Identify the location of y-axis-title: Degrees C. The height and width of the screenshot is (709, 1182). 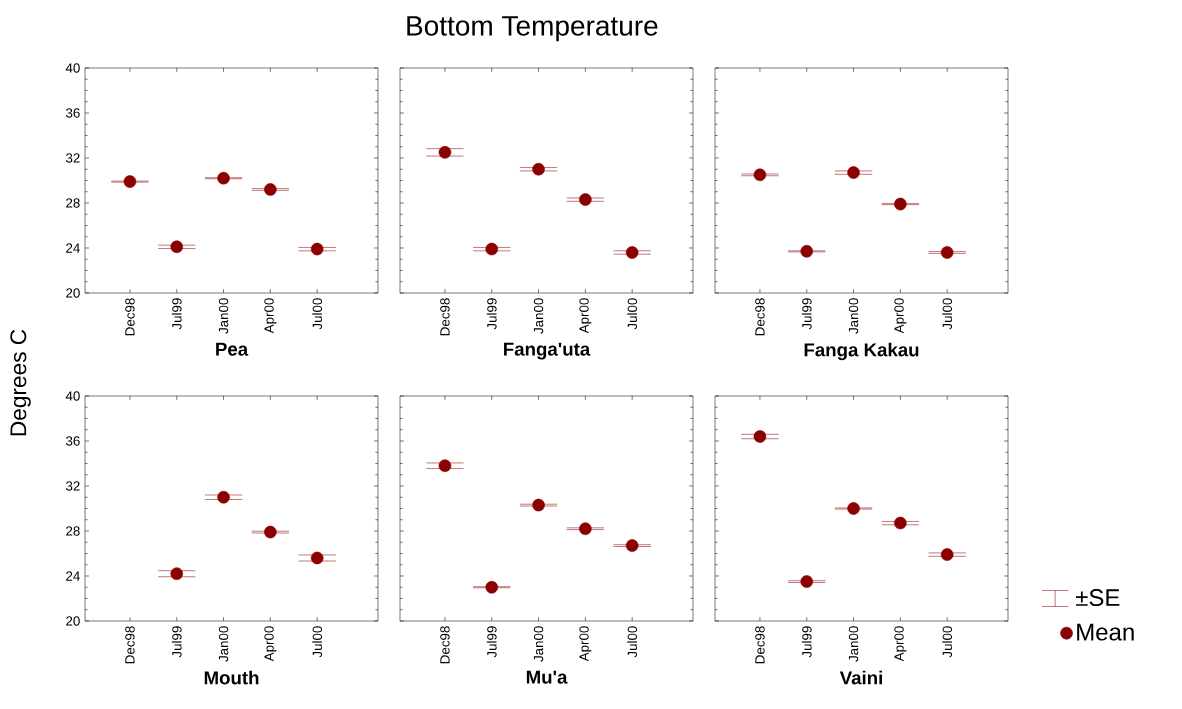
(20, 382).